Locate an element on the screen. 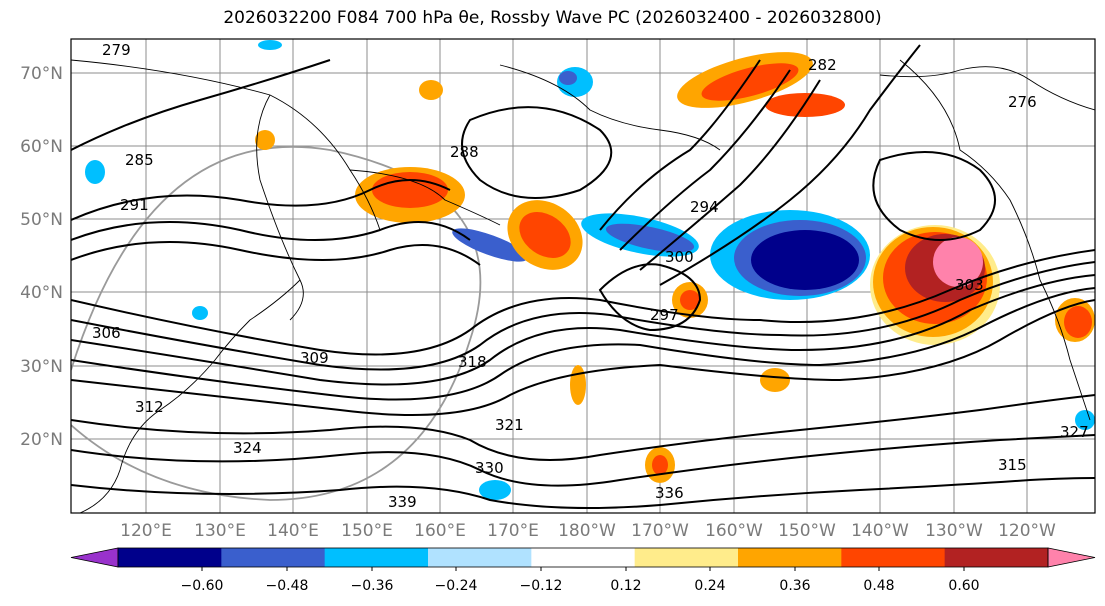 The image size is (1105, 606). colorbar-tick-label: 0.12 is located at coordinates (625, 586).